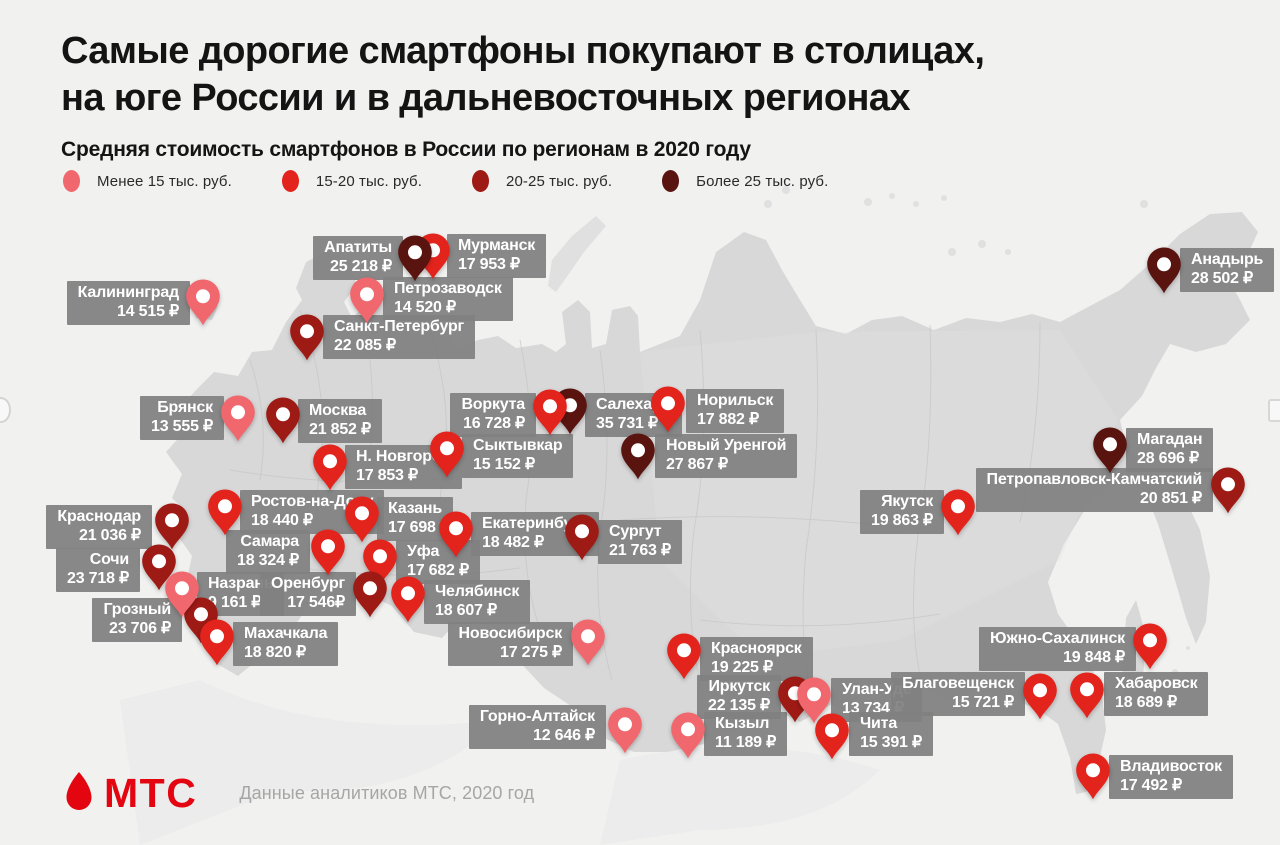 The width and height of the screenshot is (1280, 845). Describe the element at coordinates (504, 464) in the screenshot. I see `city-price: 15 152 ₽` at that location.